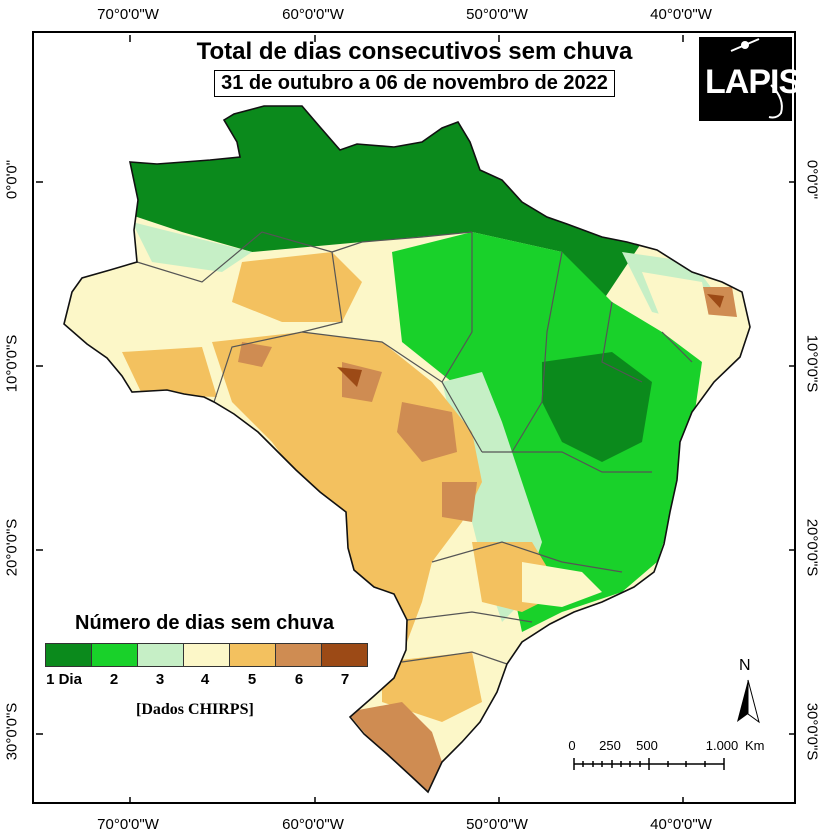 The image size is (829, 839). Describe the element at coordinates (497, 14) in the screenshot. I see `longitude-label-50w-top: 50°0'0"W` at that location.